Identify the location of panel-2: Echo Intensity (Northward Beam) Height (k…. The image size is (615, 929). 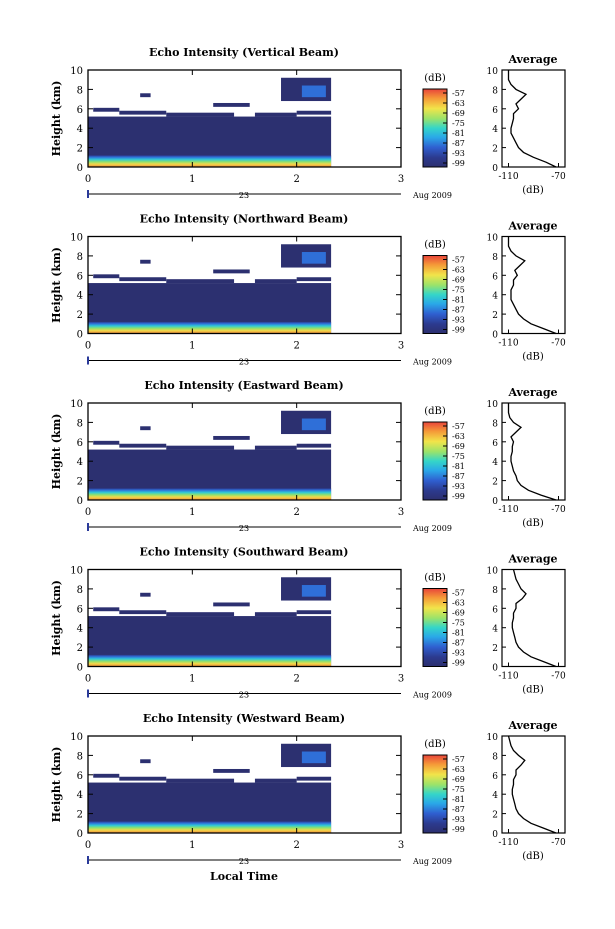
(308, 290).